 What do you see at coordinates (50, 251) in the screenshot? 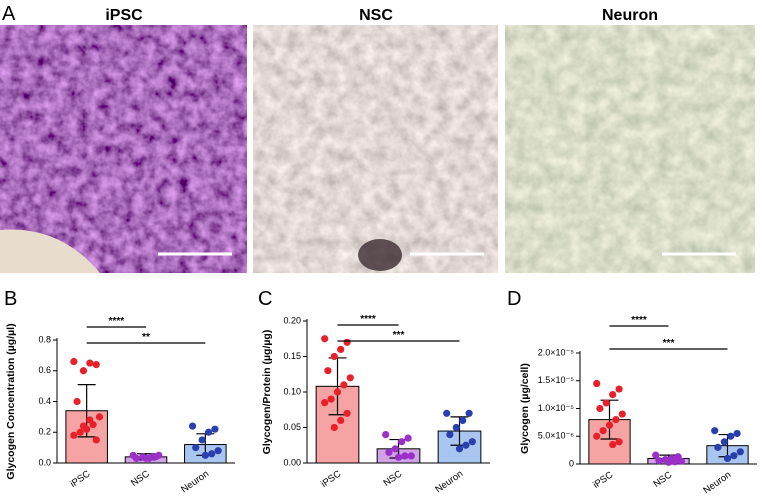
I see `empty-area` at bounding box center [50, 251].